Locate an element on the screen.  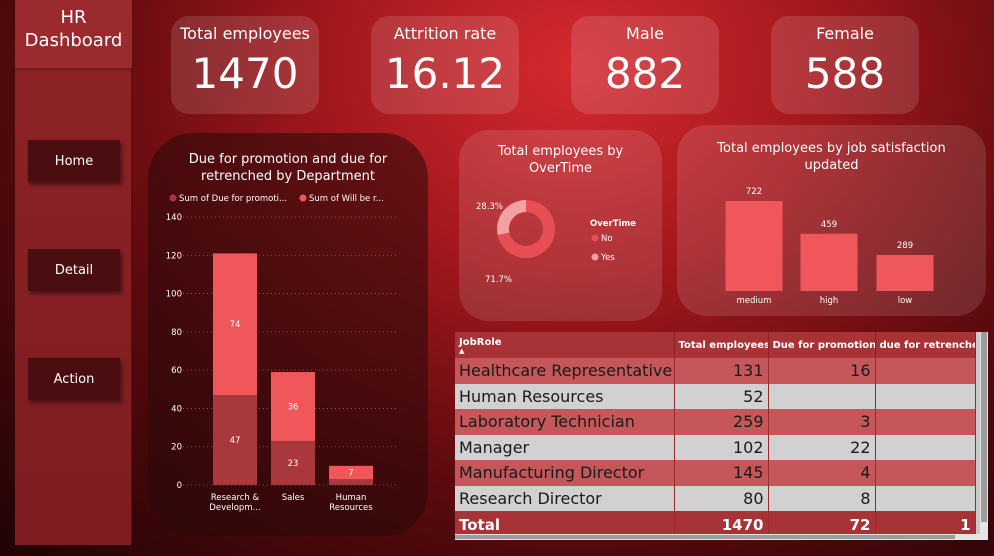
due-for-promotion-cell: 22 is located at coordinates (821, 448).